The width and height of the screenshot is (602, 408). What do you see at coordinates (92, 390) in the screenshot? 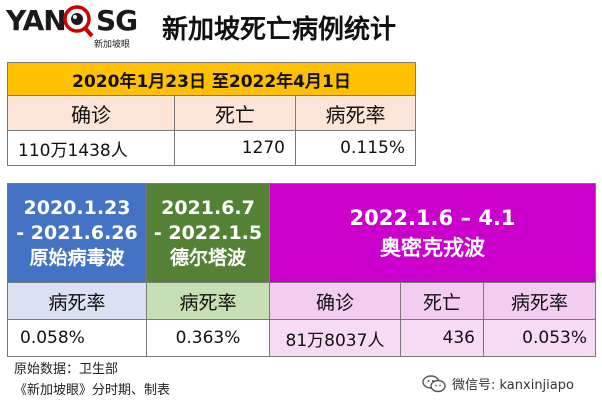
I see `source-line-2: 《新加坡眼》分时期、制表` at bounding box center [92, 390].